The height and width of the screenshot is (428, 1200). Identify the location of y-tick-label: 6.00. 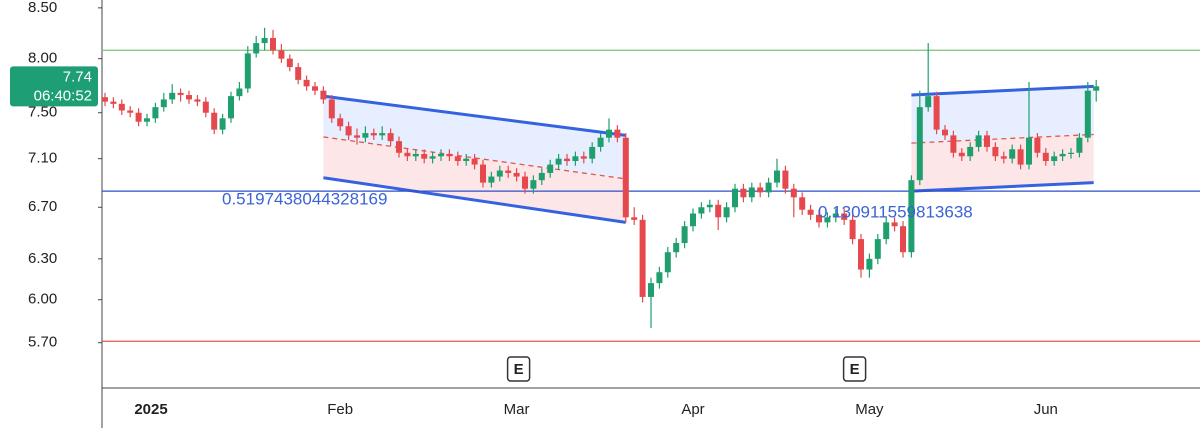
(42, 299).